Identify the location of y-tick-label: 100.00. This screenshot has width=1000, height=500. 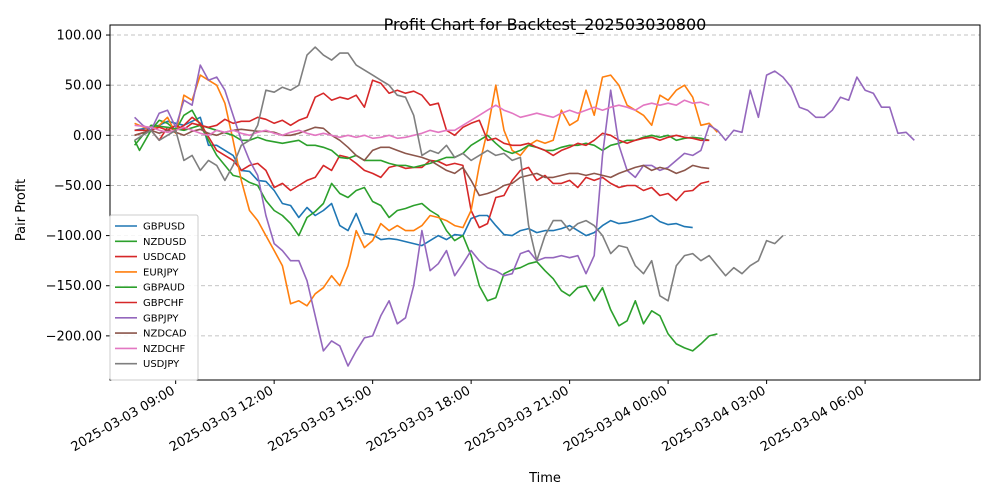
(80, 36).